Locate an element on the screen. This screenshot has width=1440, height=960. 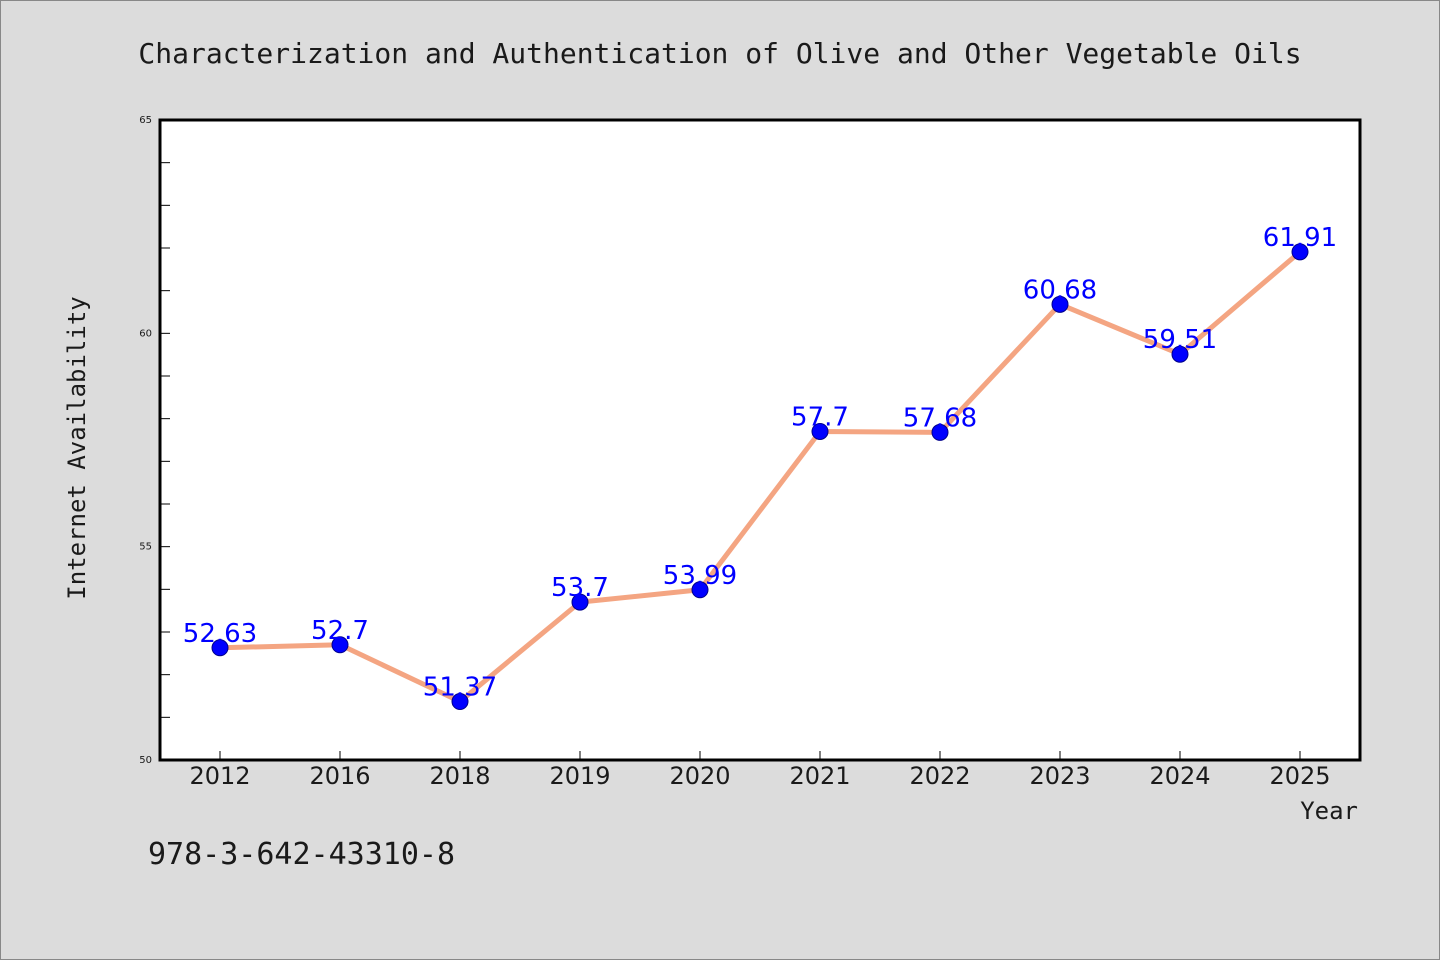
data-label: 57.68 is located at coordinates (940, 418).